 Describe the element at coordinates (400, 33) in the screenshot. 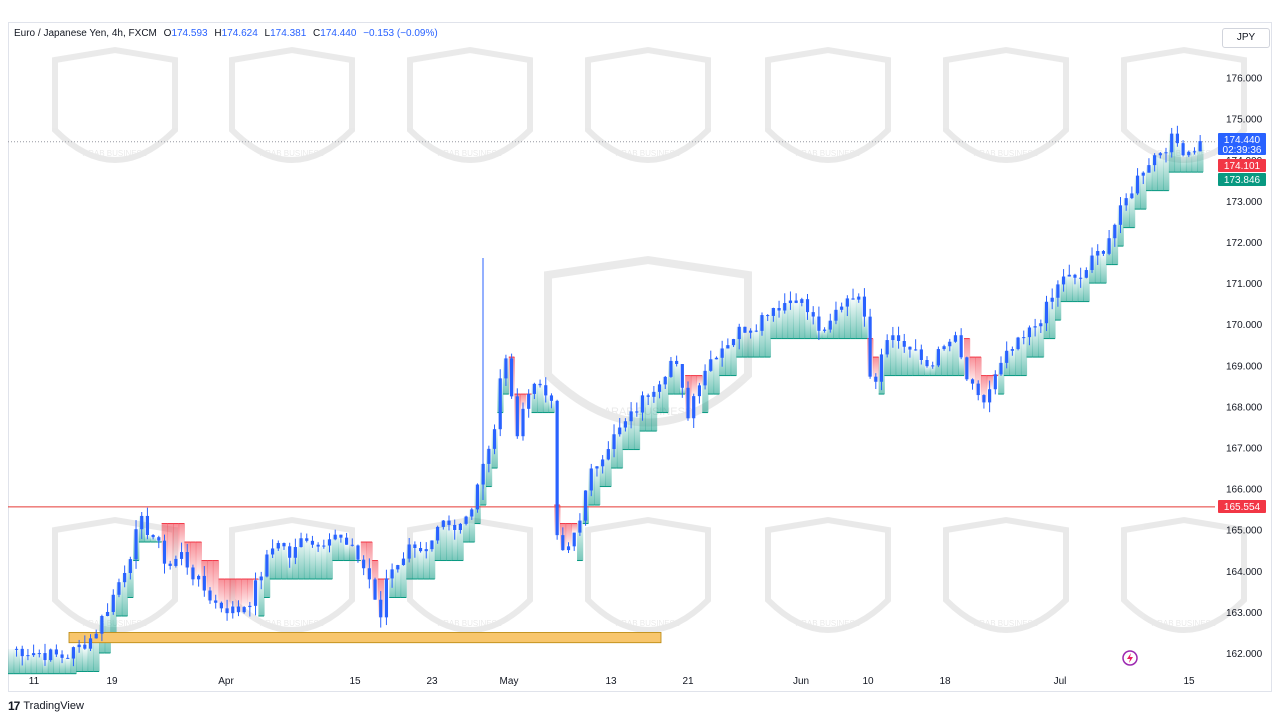

I see `change-value: −0.153 (−0.09%)` at that location.